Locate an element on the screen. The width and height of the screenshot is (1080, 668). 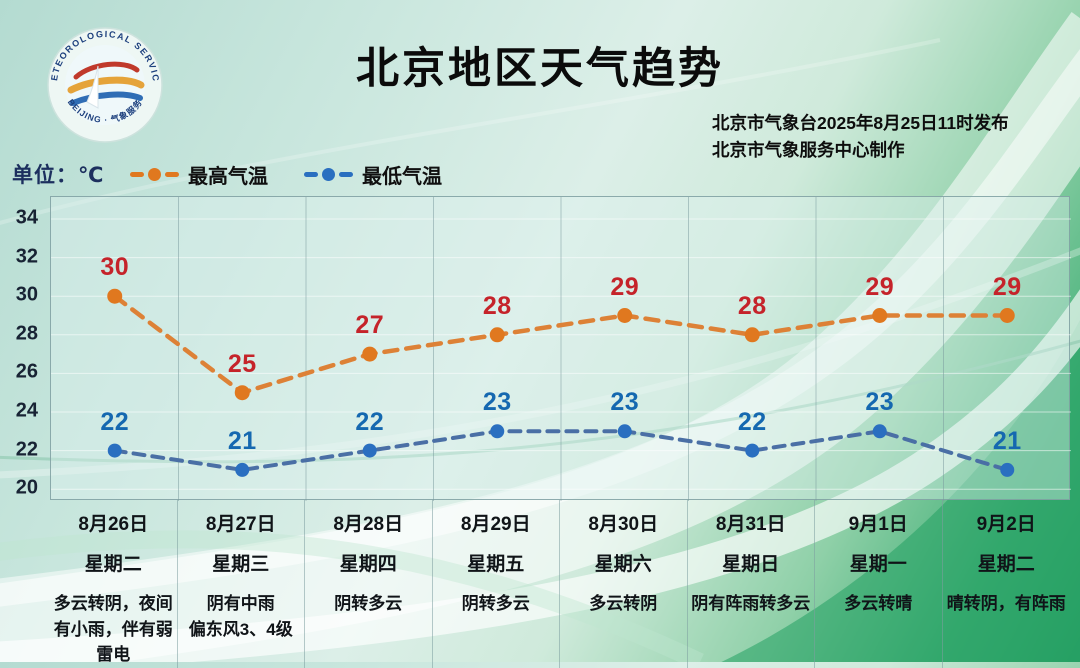
day-weekday-label: 星期六 is located at coordinates (623, 564).